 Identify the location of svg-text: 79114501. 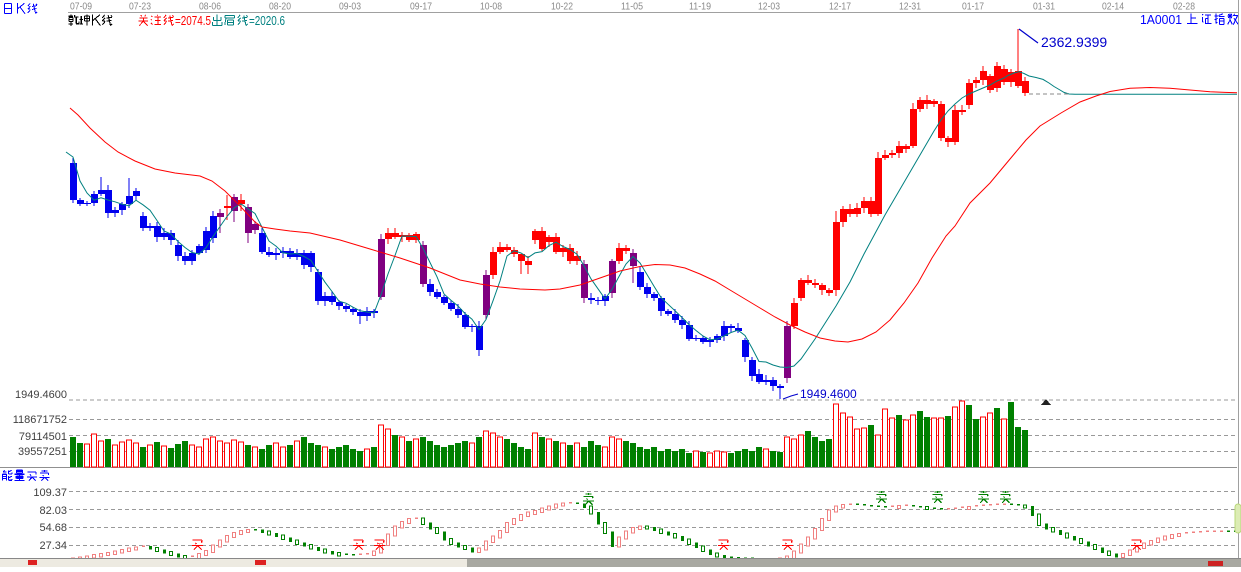
(43, 437).